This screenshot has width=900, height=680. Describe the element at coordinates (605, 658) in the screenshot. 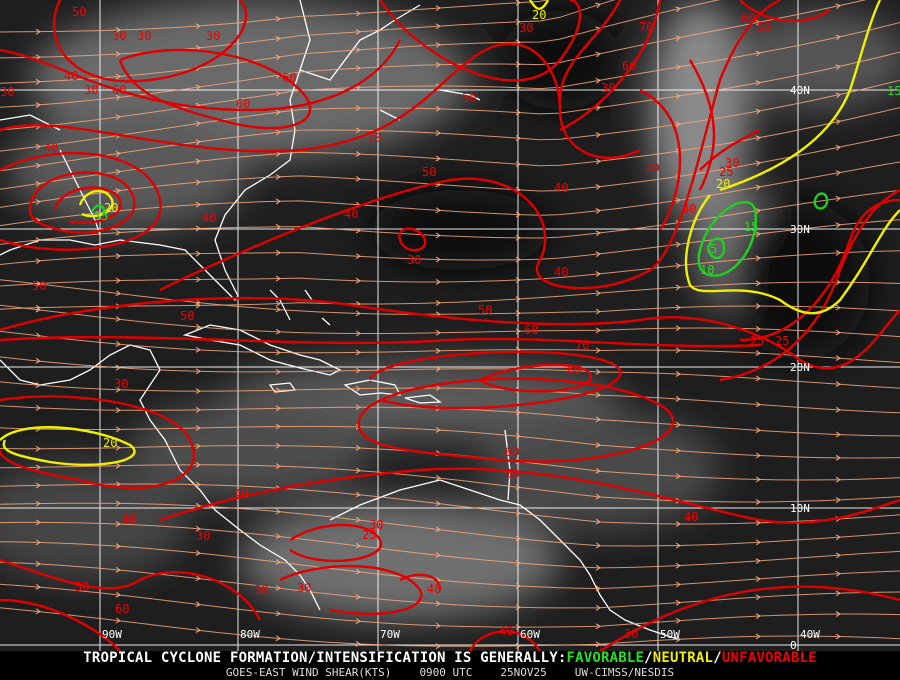

I see `legend-favorable: FAVORABLE` at that location.